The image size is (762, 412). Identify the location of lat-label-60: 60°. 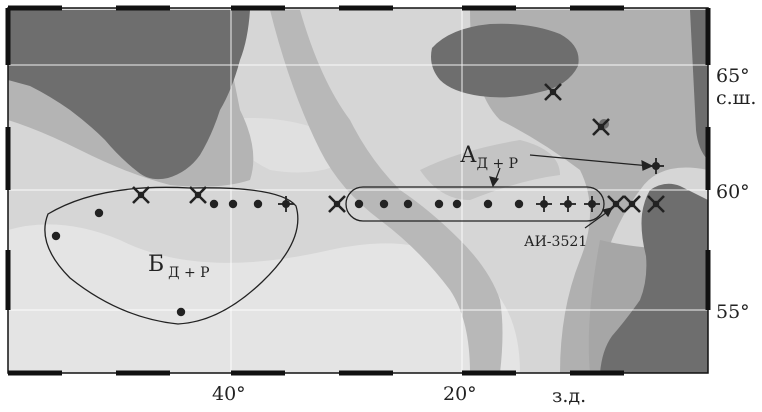
(733, 192).